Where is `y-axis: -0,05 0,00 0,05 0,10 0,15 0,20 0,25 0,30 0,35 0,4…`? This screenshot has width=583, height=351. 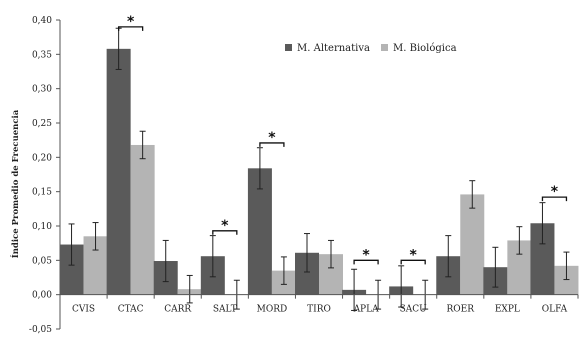
y-axis: -0,05 0,00 0,05 0,10 0,15 0,20 0,25 0,30 0,35 0,4… is located at coordinates (45, 175).